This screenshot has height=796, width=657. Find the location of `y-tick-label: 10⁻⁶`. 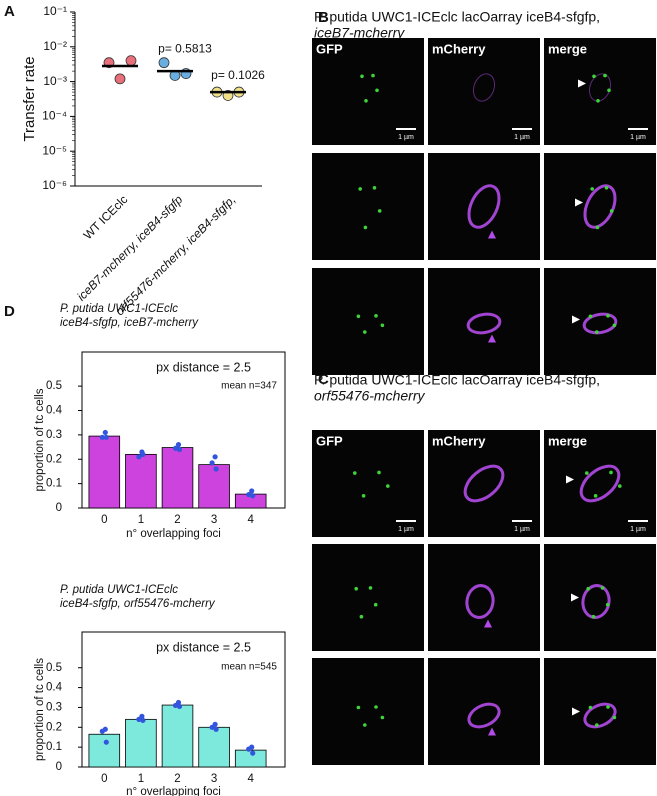

y-tick-label: 10⁻⁶ is located at coordinates (54, 185).